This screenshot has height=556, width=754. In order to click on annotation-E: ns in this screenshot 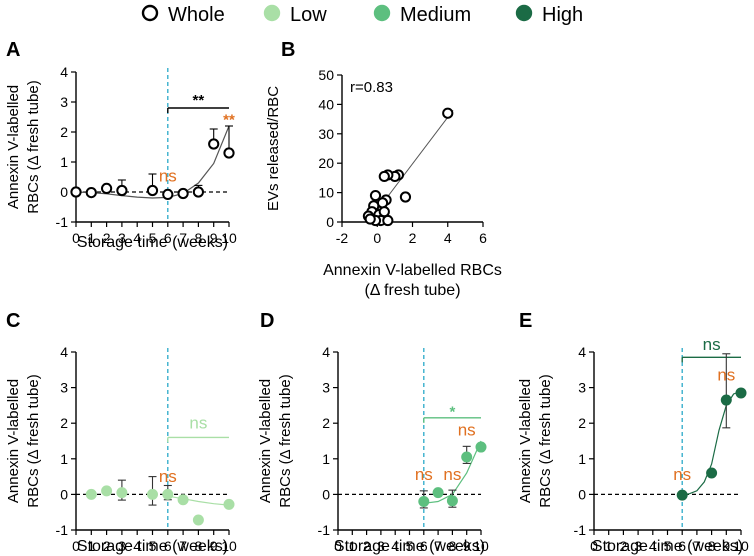, I will do `click(712, 344)`.